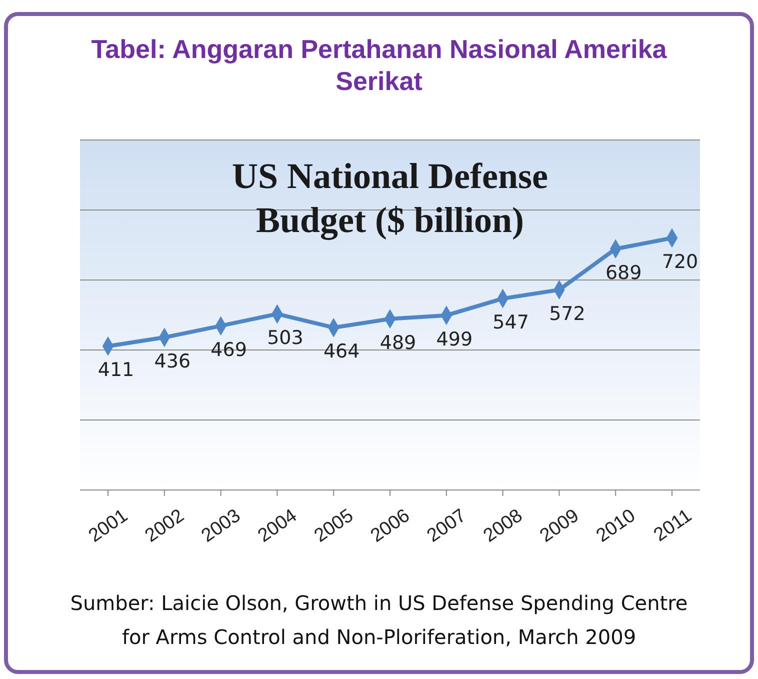 Image resolution: width=758 pixels, height=679 pixels. Describe the element at coordinates (172, 361) in the screenshot. I see `data-label: 436` at that location.